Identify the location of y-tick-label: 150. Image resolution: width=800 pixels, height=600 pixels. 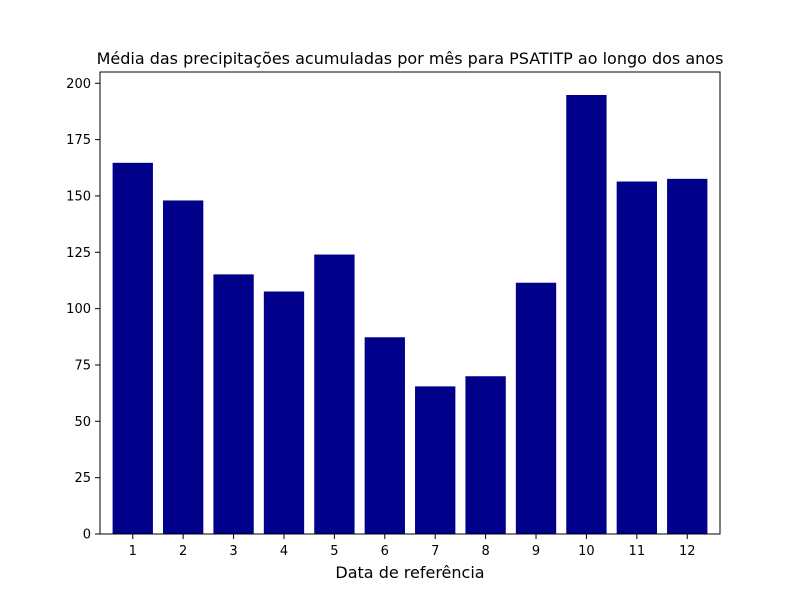
(78, 196).